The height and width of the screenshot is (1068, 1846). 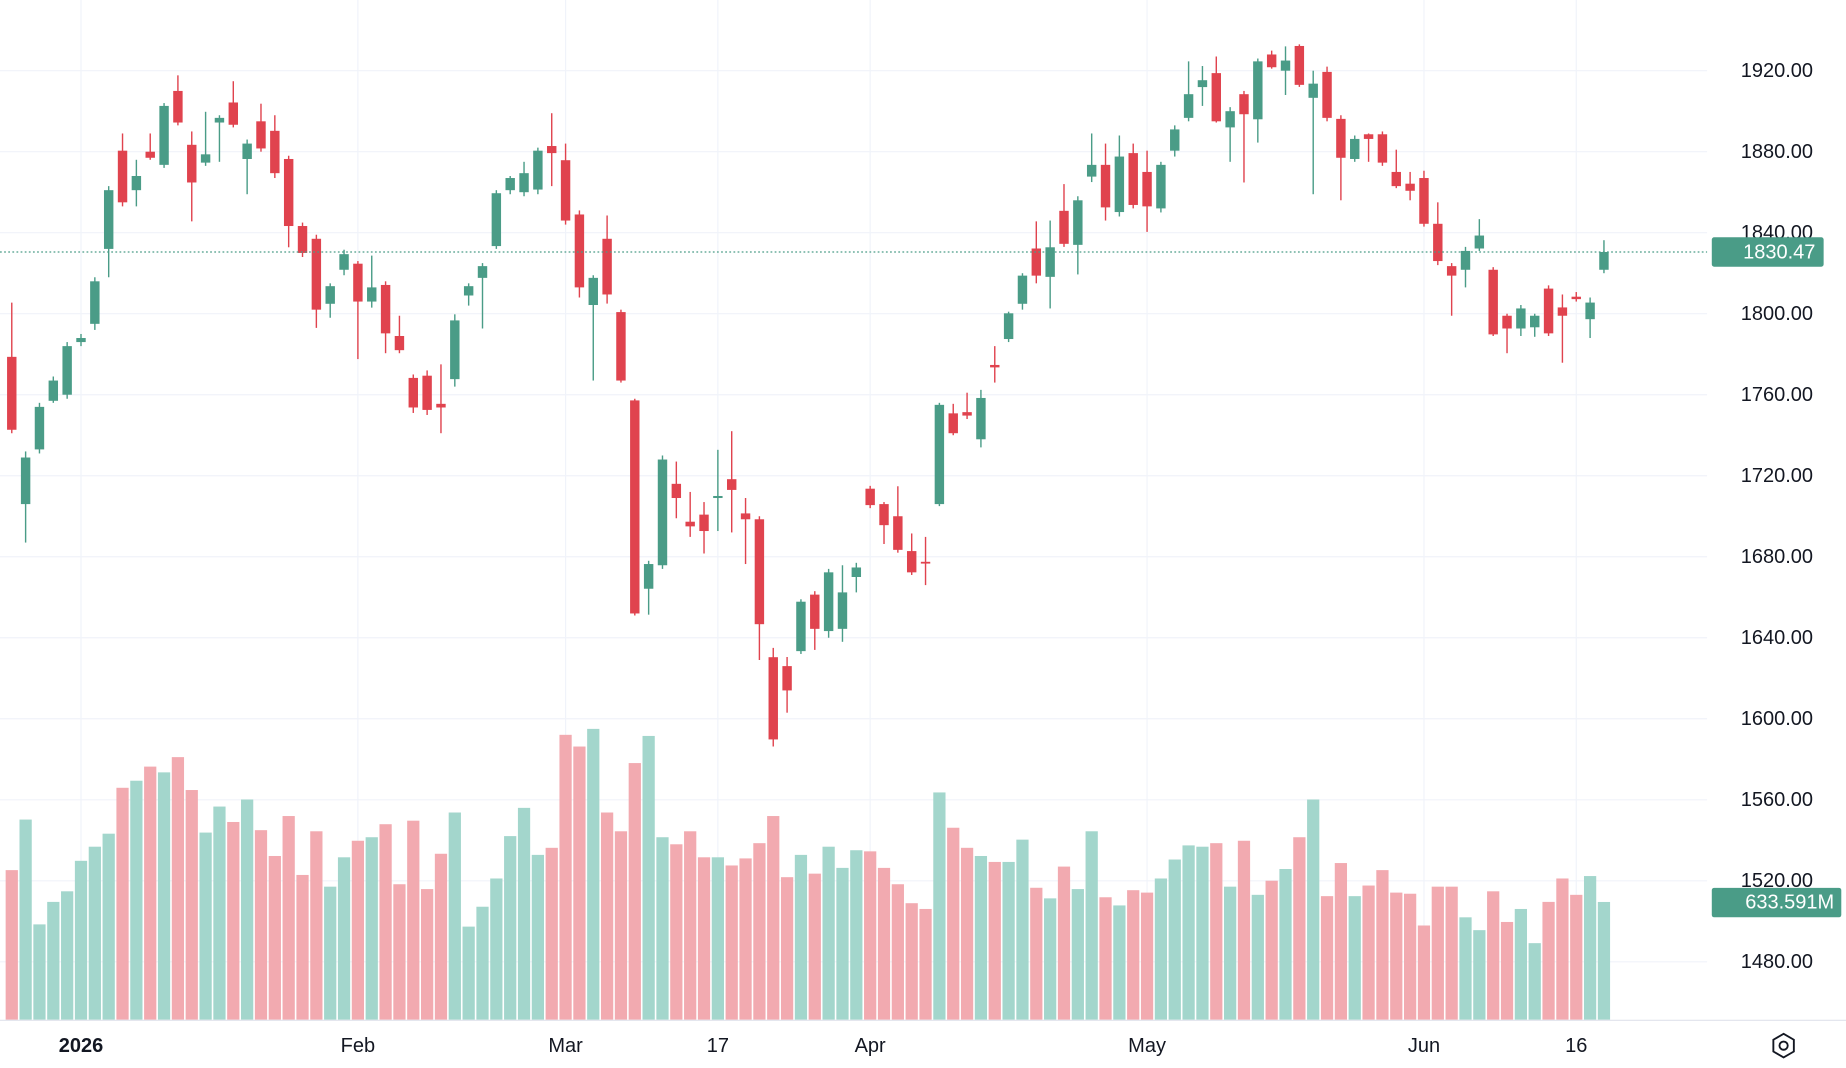 I want to click on x-tick-label: Apr, so click(x=870, y=1046).